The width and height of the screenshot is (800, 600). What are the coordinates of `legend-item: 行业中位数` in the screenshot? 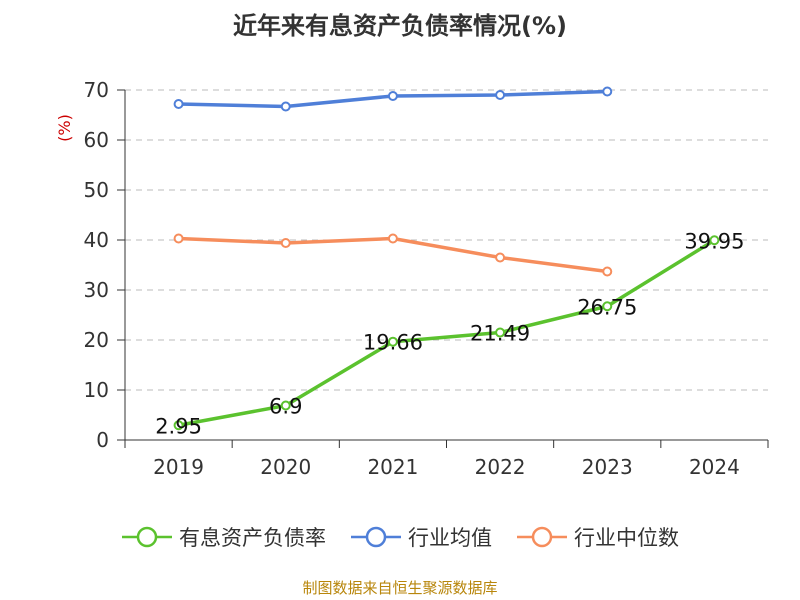 It's located at (597, 537).